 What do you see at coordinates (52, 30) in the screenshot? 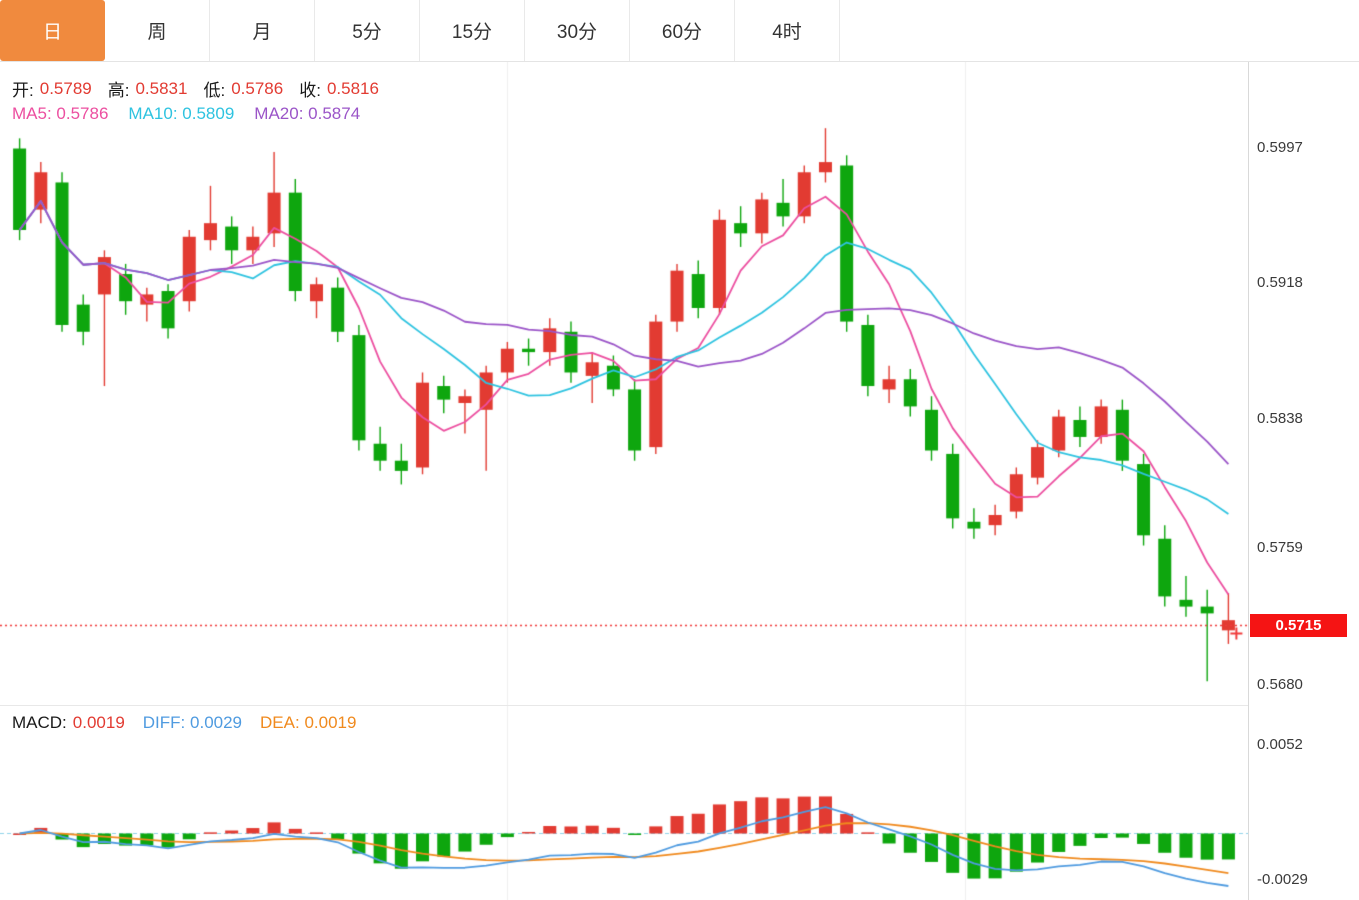
I see `tab-day: 日` at bounding box center [52, 30].